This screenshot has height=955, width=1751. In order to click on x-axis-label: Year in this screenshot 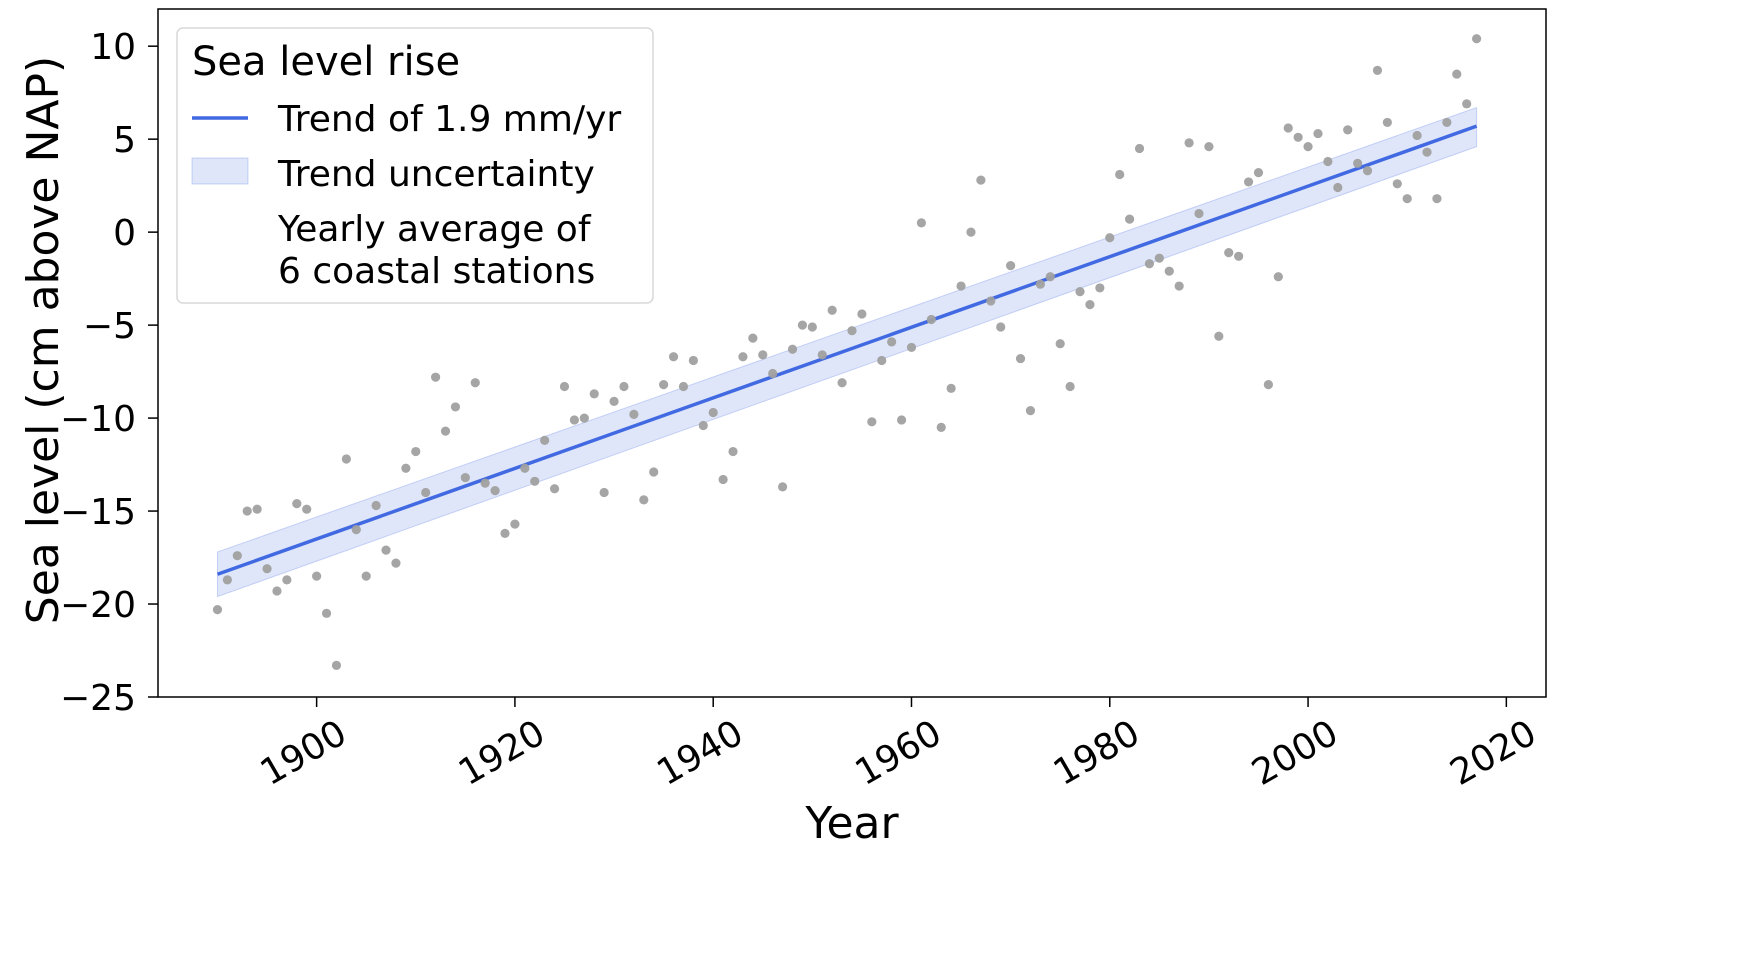, I will do `click(851, 823)`.